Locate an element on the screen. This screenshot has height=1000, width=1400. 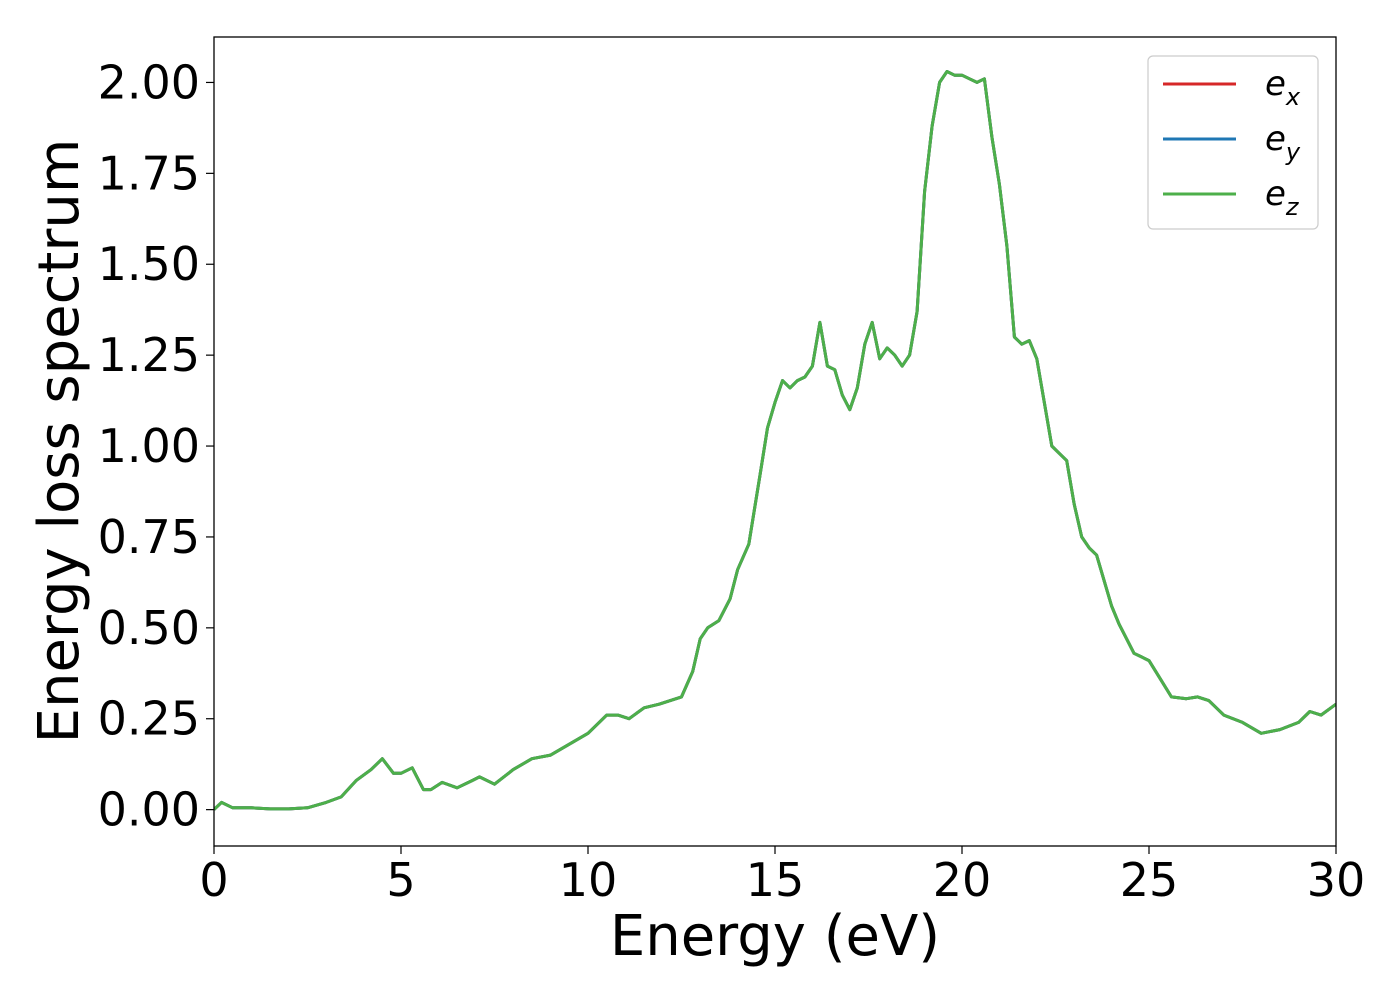
legend: ex ey ez is located at coordinates (1233, 142).